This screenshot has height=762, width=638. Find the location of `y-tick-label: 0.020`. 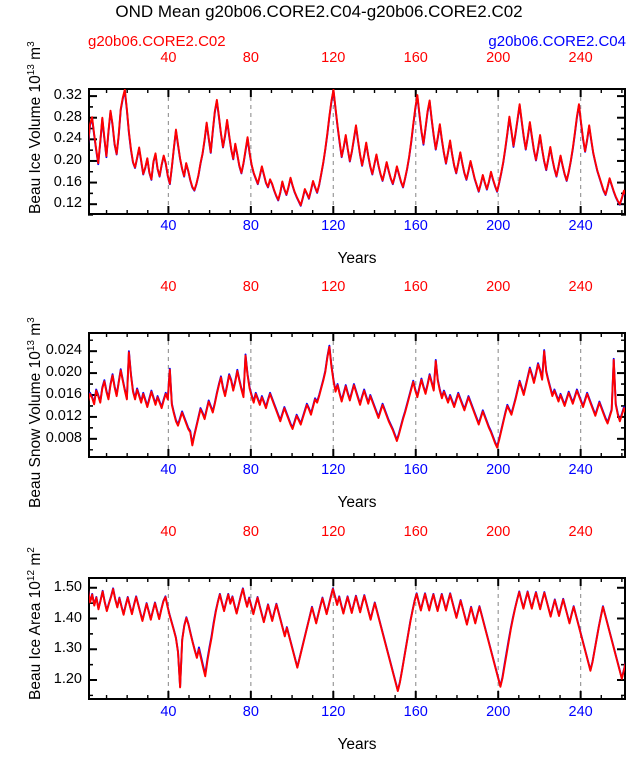

y-tick-label: 0.020 is located at coordinates (63, 372).